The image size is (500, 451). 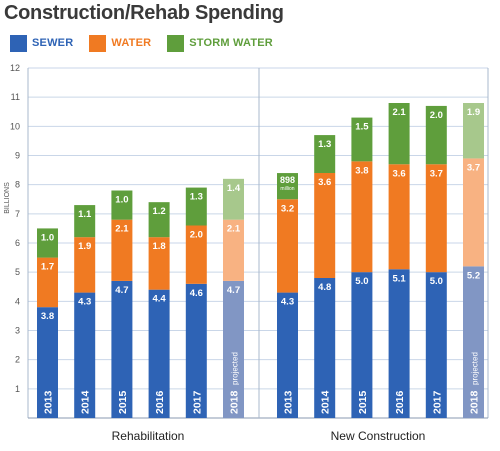 I want to click on legend-item: SEWER, so click(x=42, y=43).